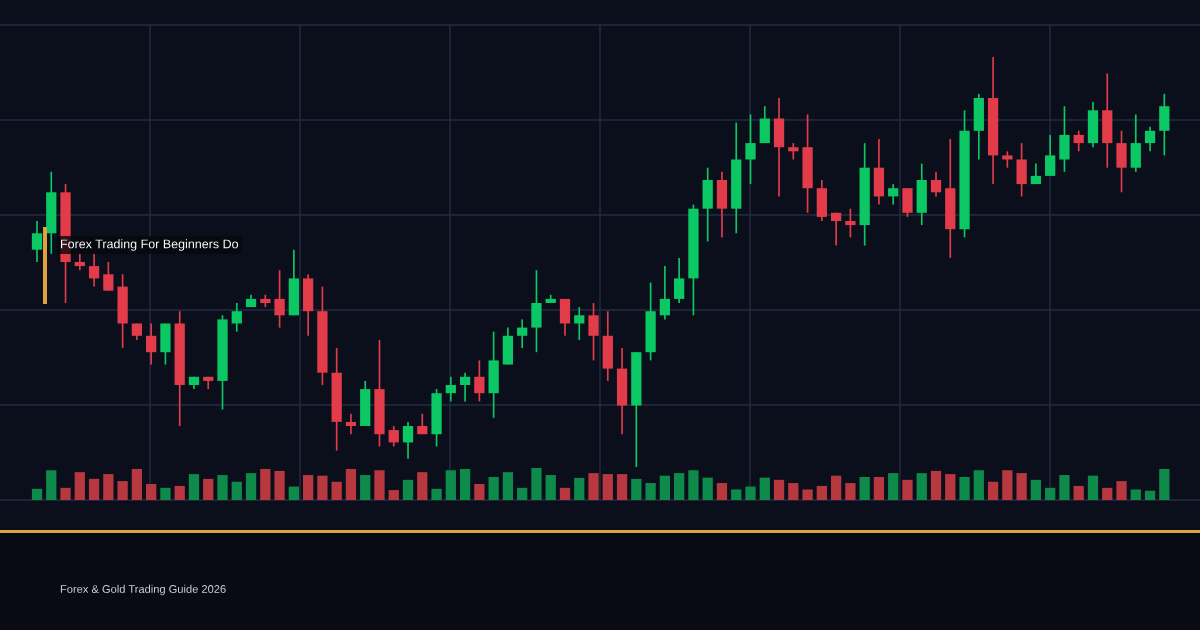  I want to click on text: Forex Trading For Beginners Do, so click(150, 245).